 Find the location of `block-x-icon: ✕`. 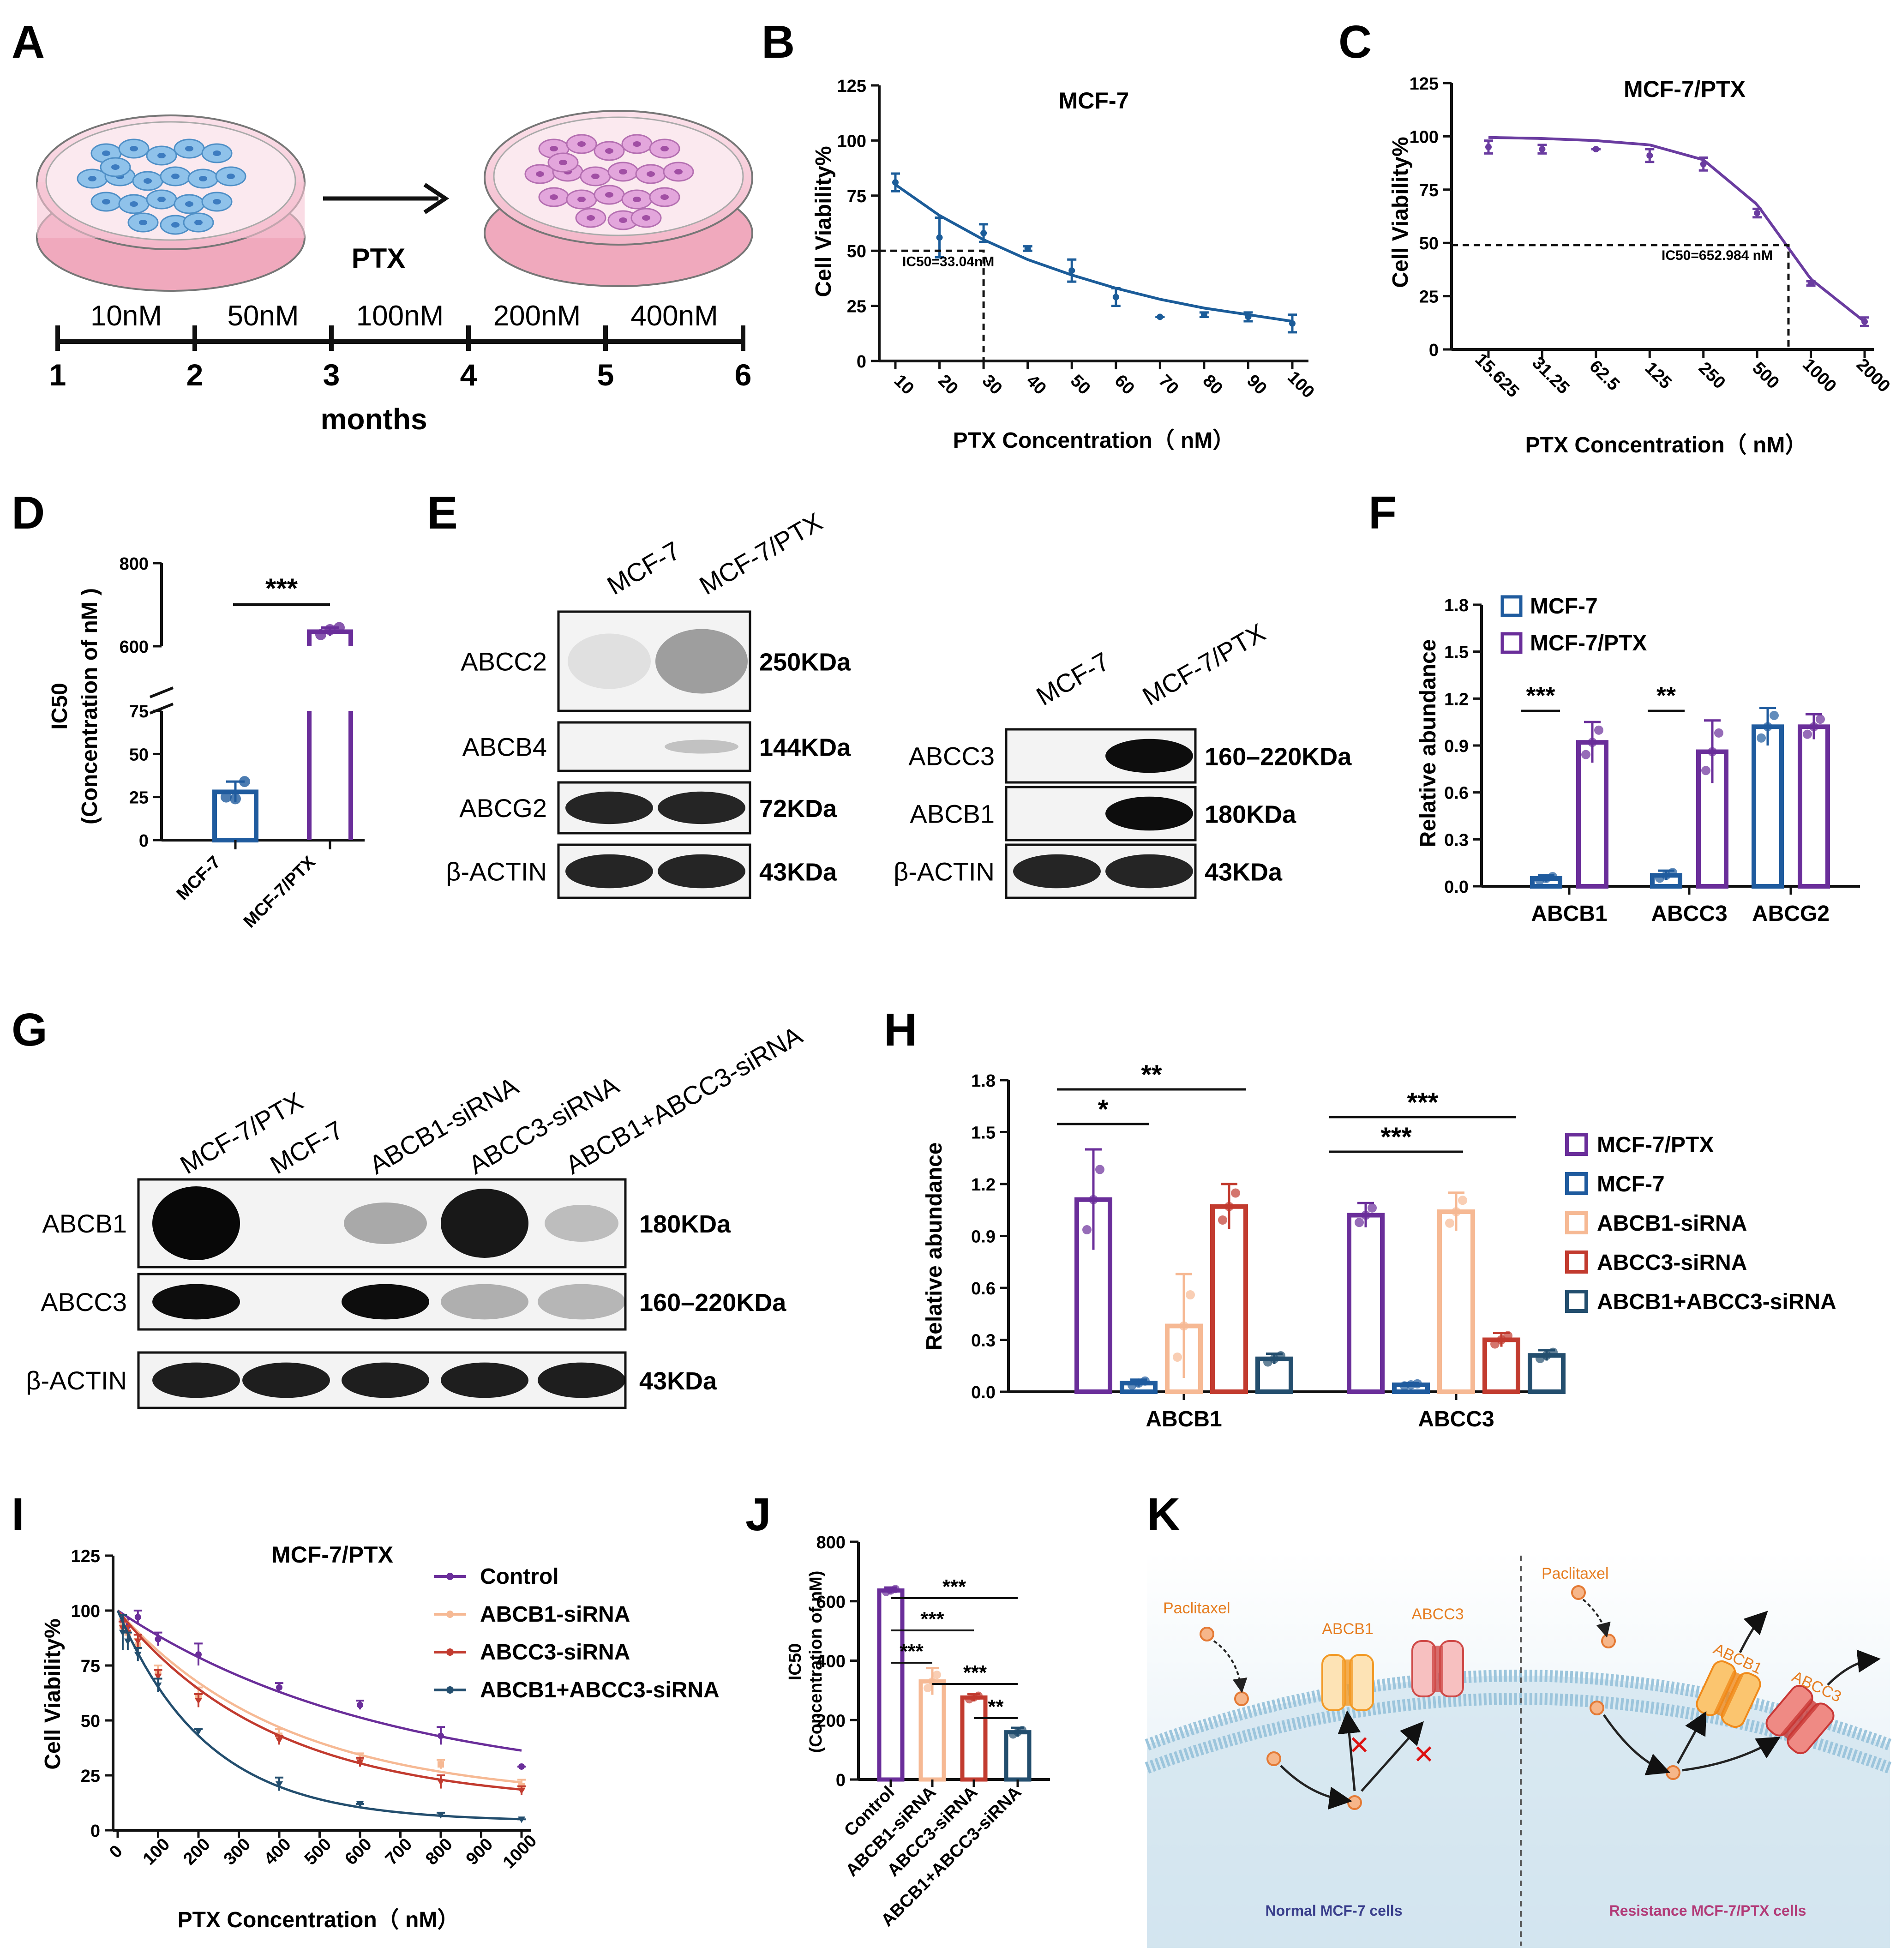

block-x-icon: ✕ is located at coordinates (1359, 1745).